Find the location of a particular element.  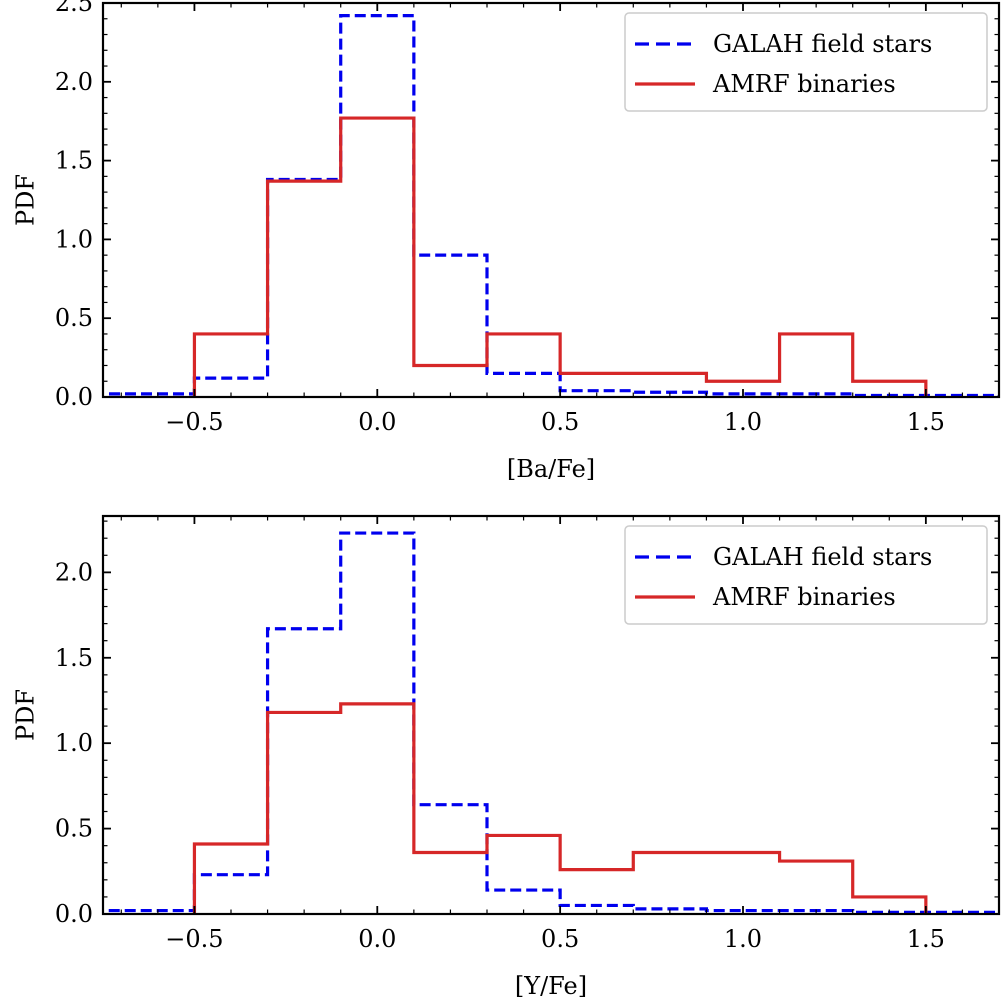

y-tick-label: 2.5 is located at coordinates (74, 8).